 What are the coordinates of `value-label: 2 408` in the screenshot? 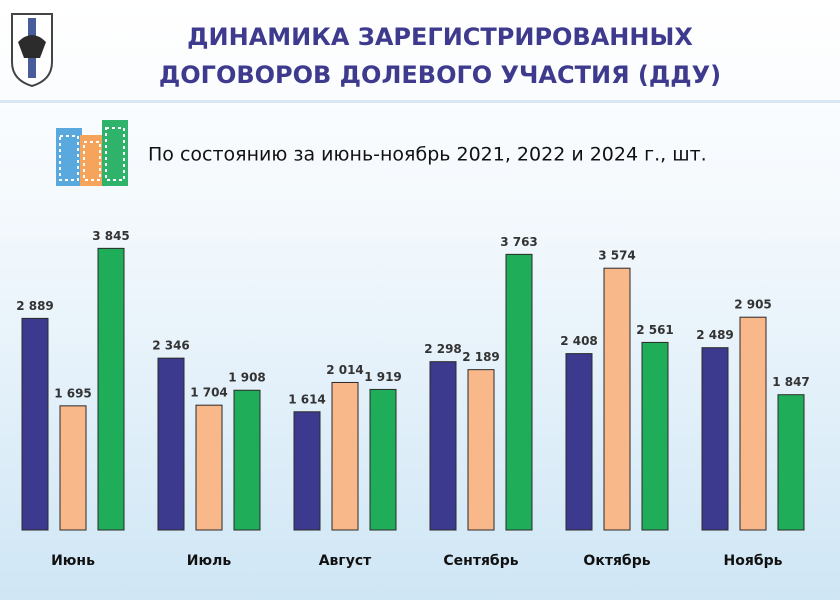 It's located at (579, 341).